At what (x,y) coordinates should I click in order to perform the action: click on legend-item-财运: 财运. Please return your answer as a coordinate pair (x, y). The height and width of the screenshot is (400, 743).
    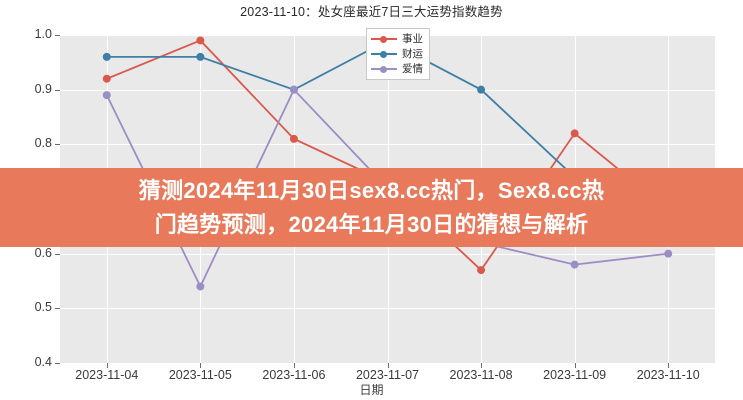
    Looking at the image, I should click on (397, 54).